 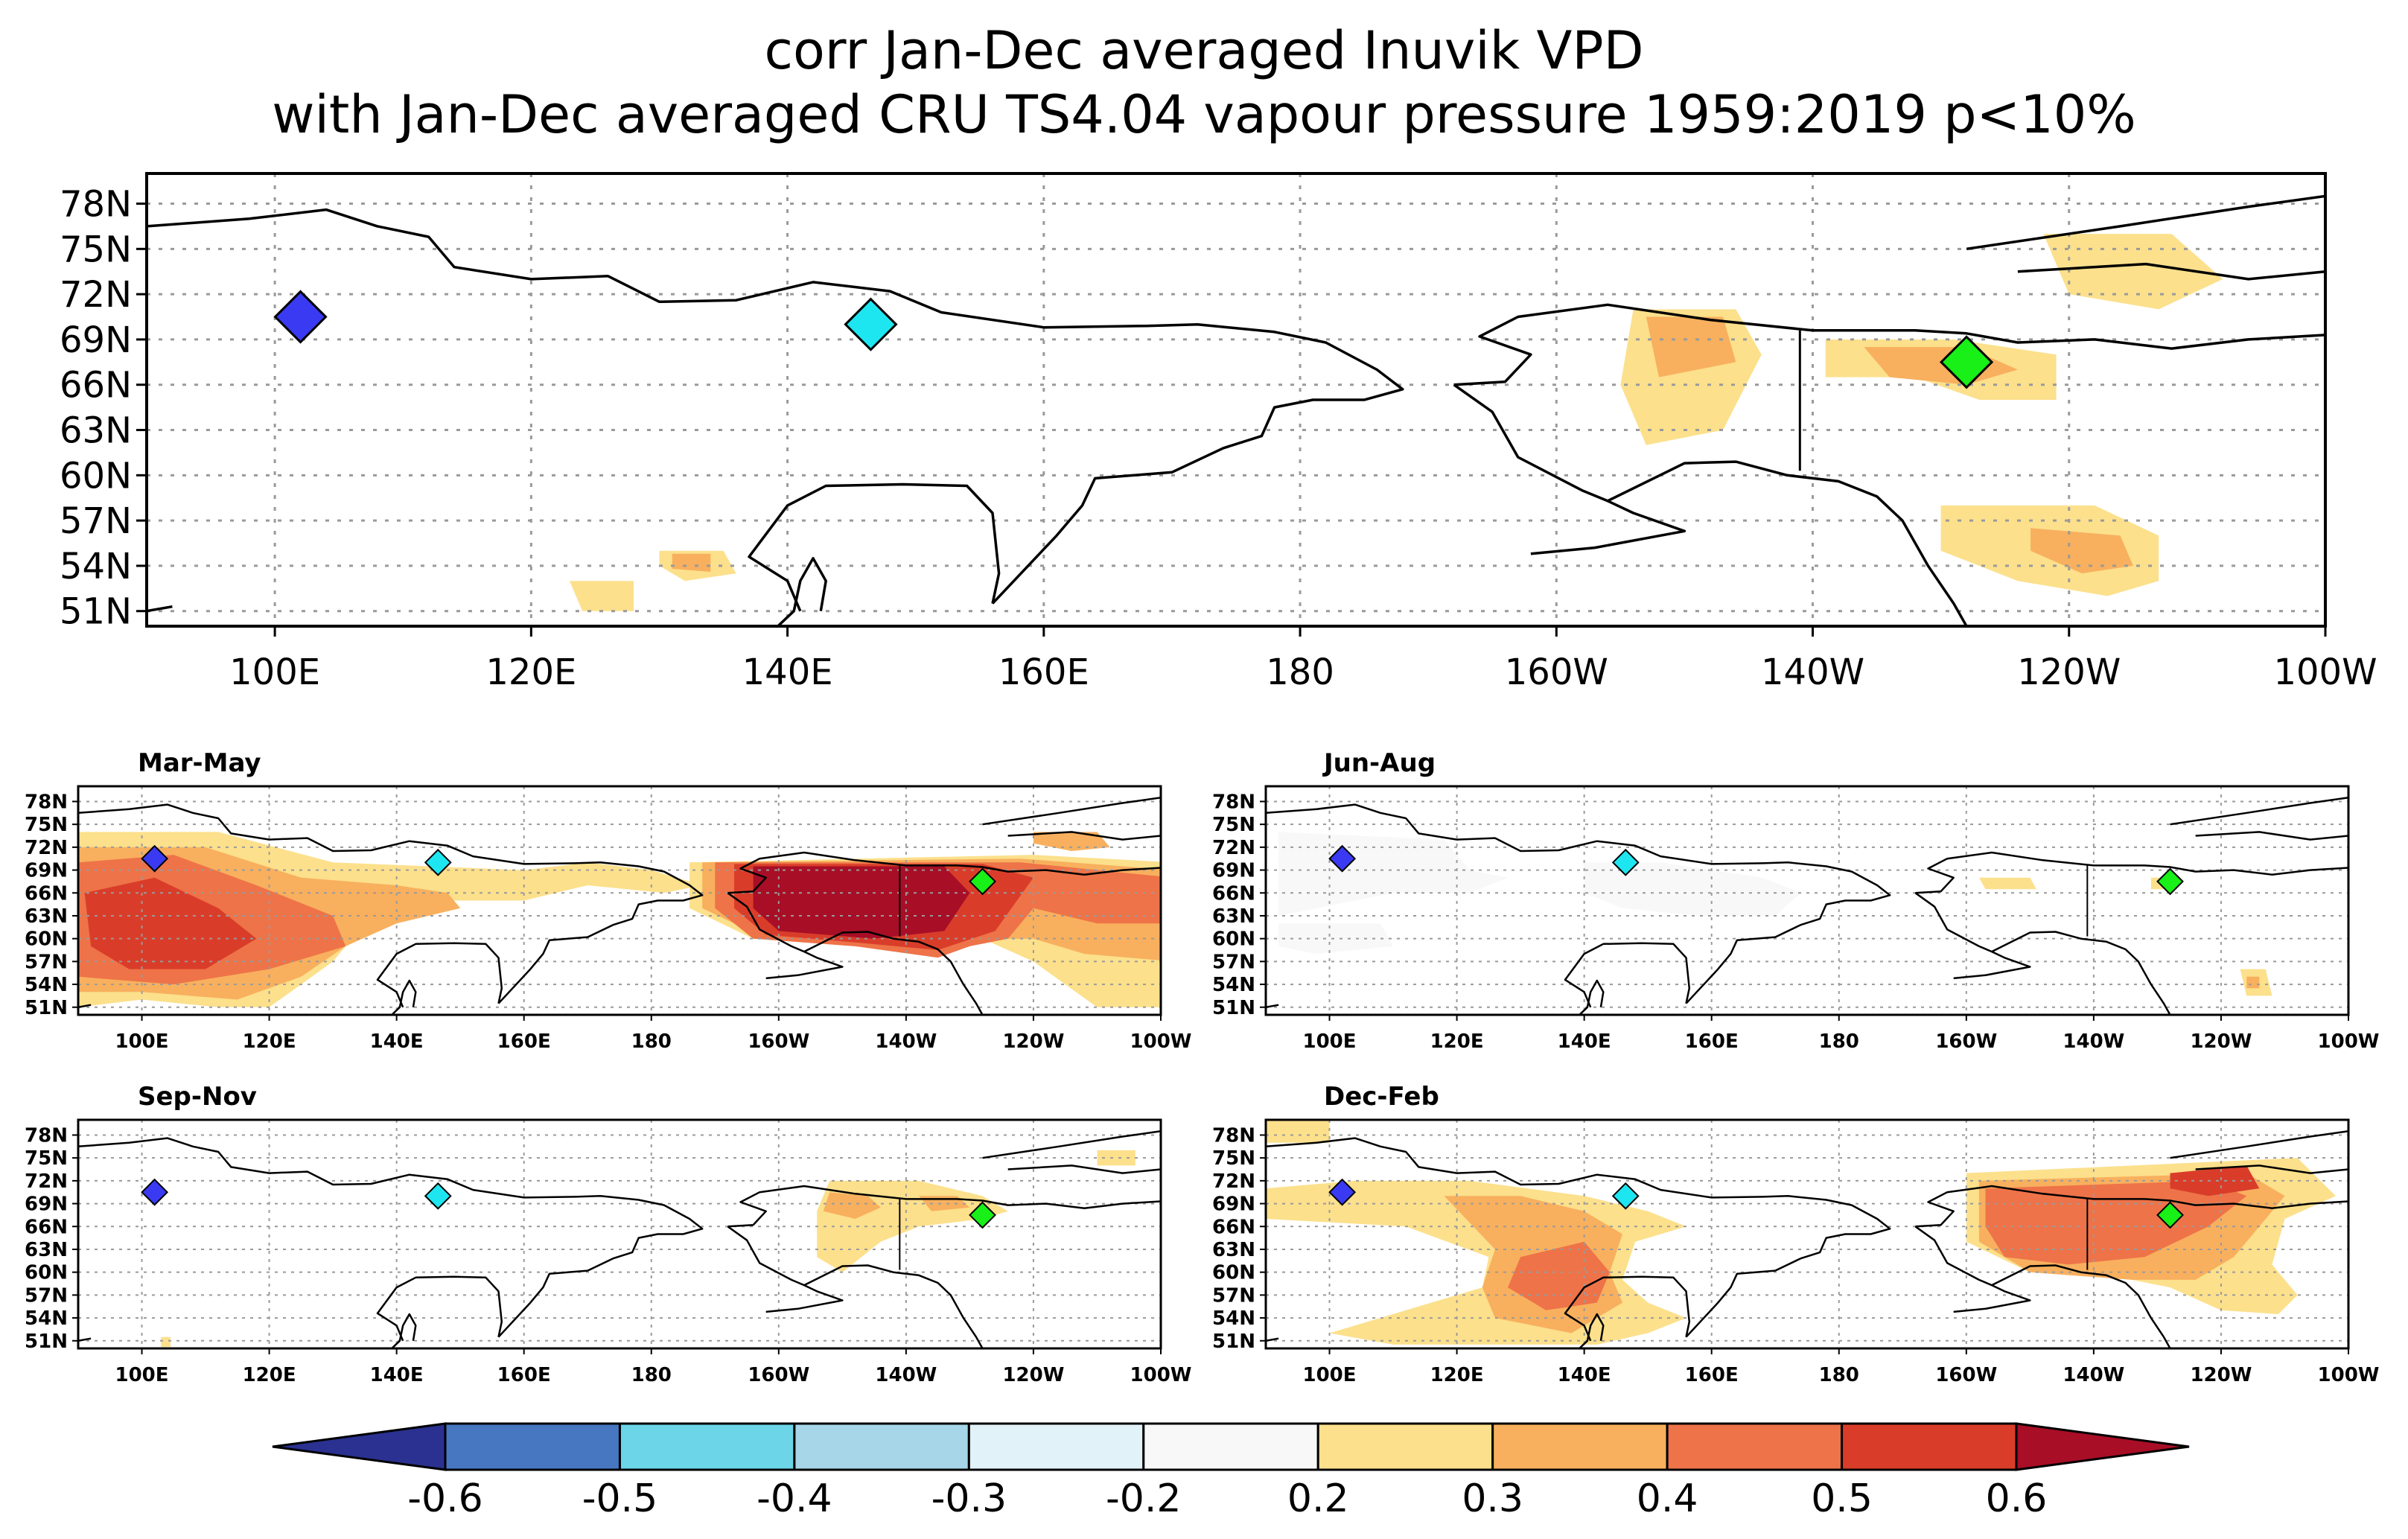 I want to click on colorbar: -0.6 -0.5 -0.4 -0.3 -0.2 0.2 0.3 0.4 0.5 0.6, so click(x=1231, y=1471).